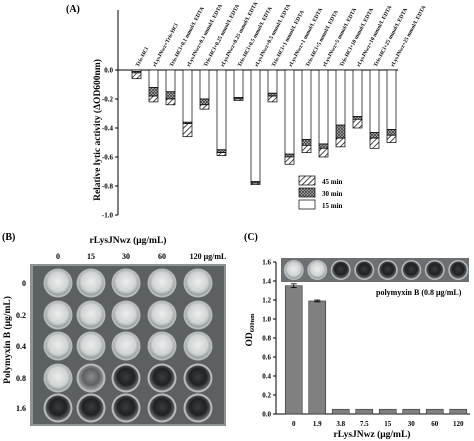 The image size is (474, 441). What do you see at coordinates (332, 182) in the screenshot?
I see `legend-label-45: 45 min` at bounding box center [332, 182].